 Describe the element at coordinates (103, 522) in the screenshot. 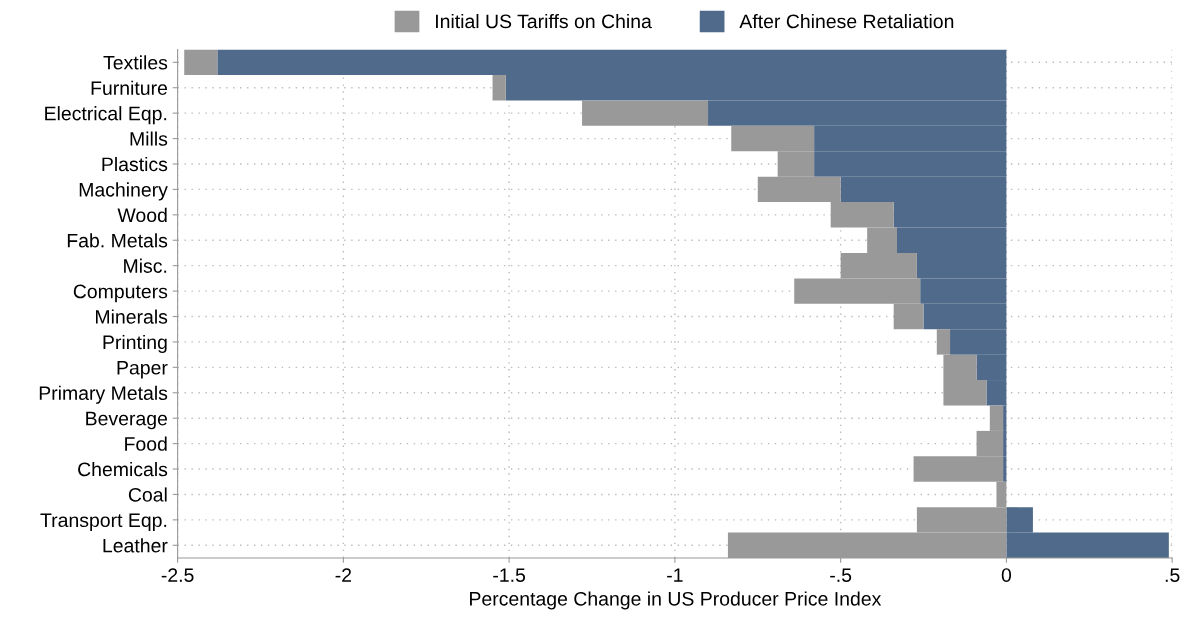

I see `y-tick-label: Transport Eqp.` at that location.